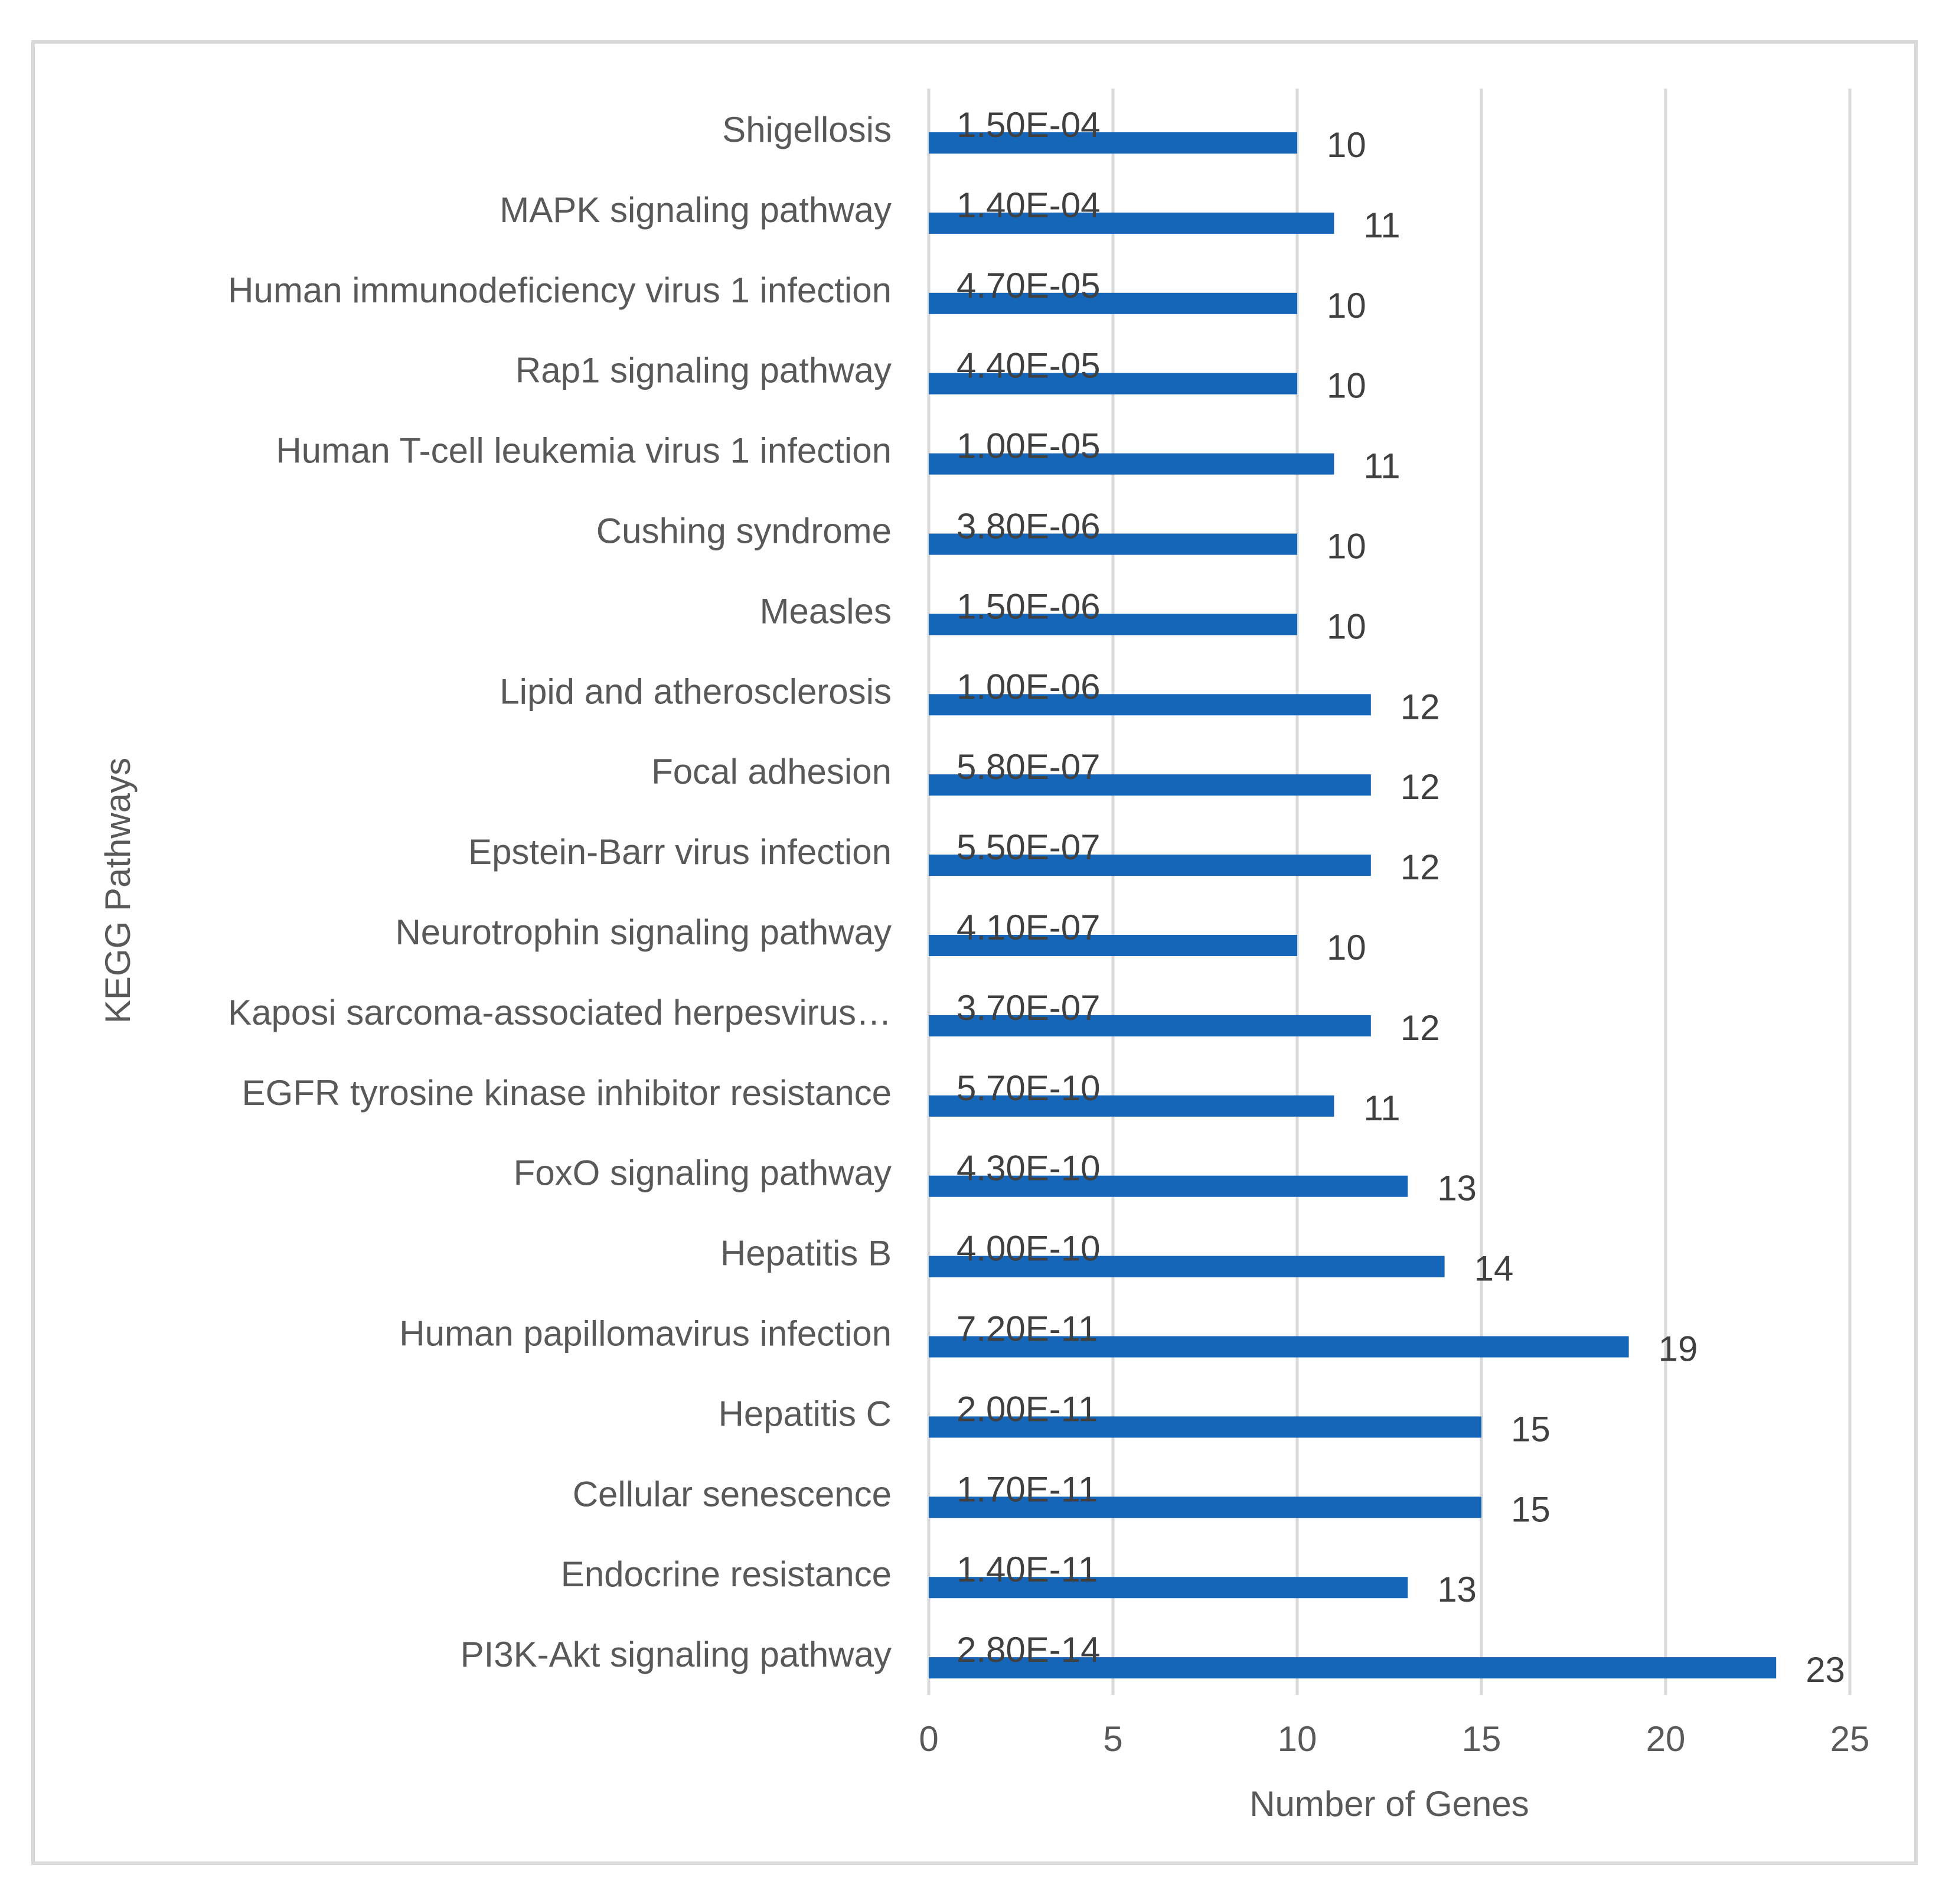  Describe the element at coordinates (1029, 1008) in the screenshot. I see `pvalue-label: 3.70E-07` at that location.